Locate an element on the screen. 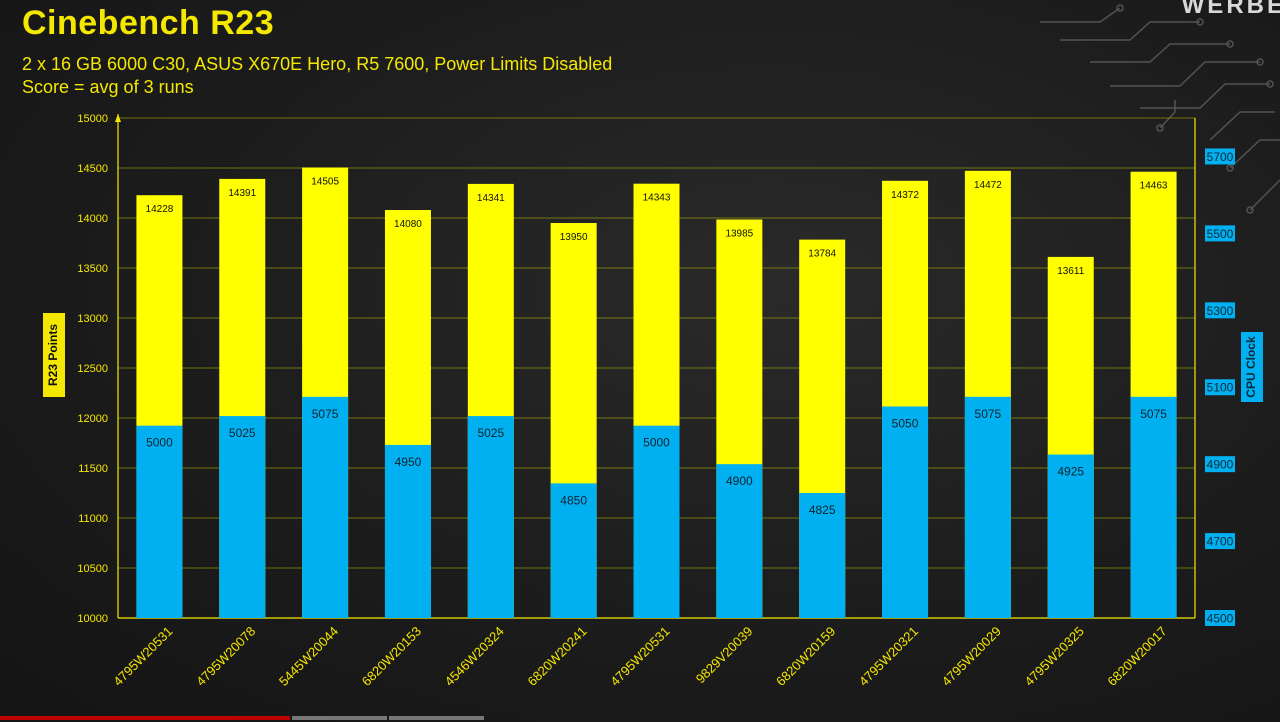 This screenshot has width=1280, height=722. y2-tick-label: 5500 is located at coordinates (1220, 234).